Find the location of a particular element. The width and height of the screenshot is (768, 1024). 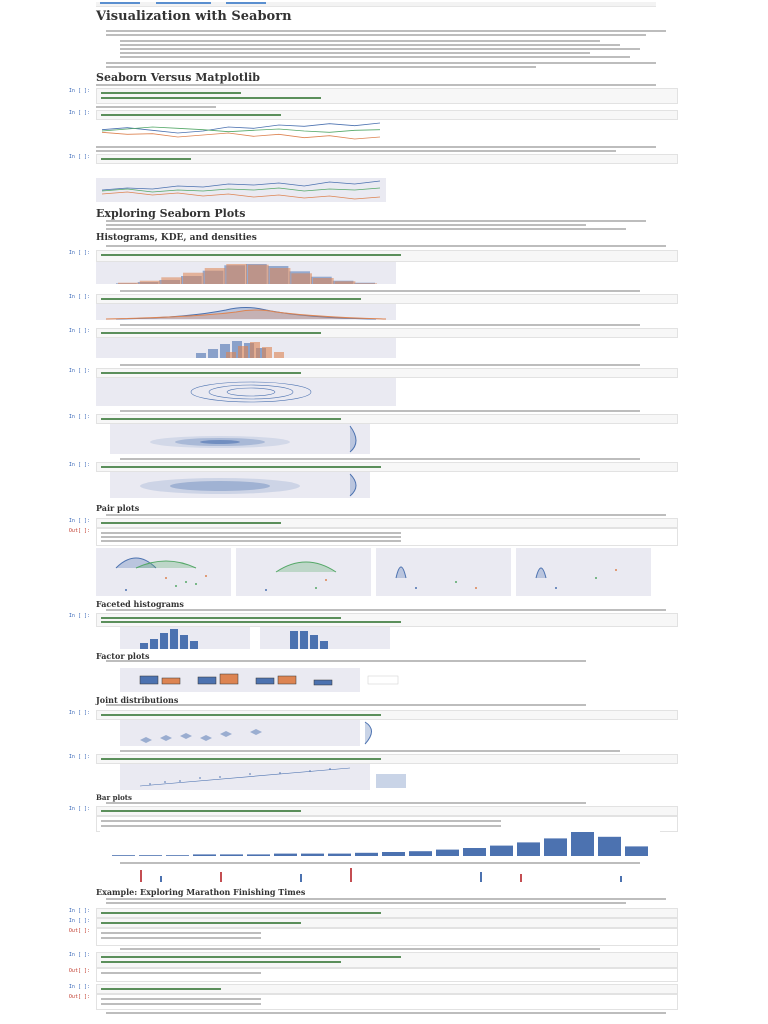

section-heading-faceted-histograms: Faceted histograms is located at coordinates (140, 604).